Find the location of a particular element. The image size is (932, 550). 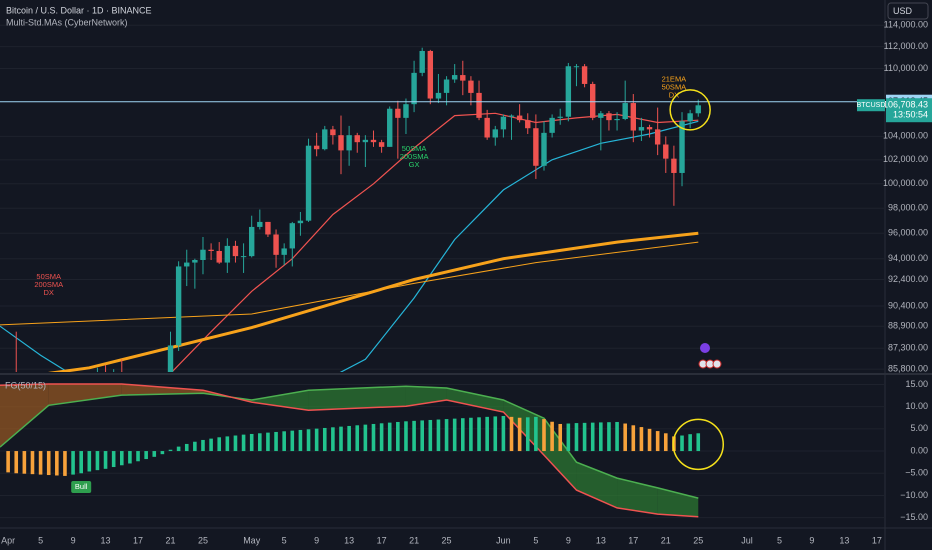

currency-label: USD is located at coordinates (903, 11).